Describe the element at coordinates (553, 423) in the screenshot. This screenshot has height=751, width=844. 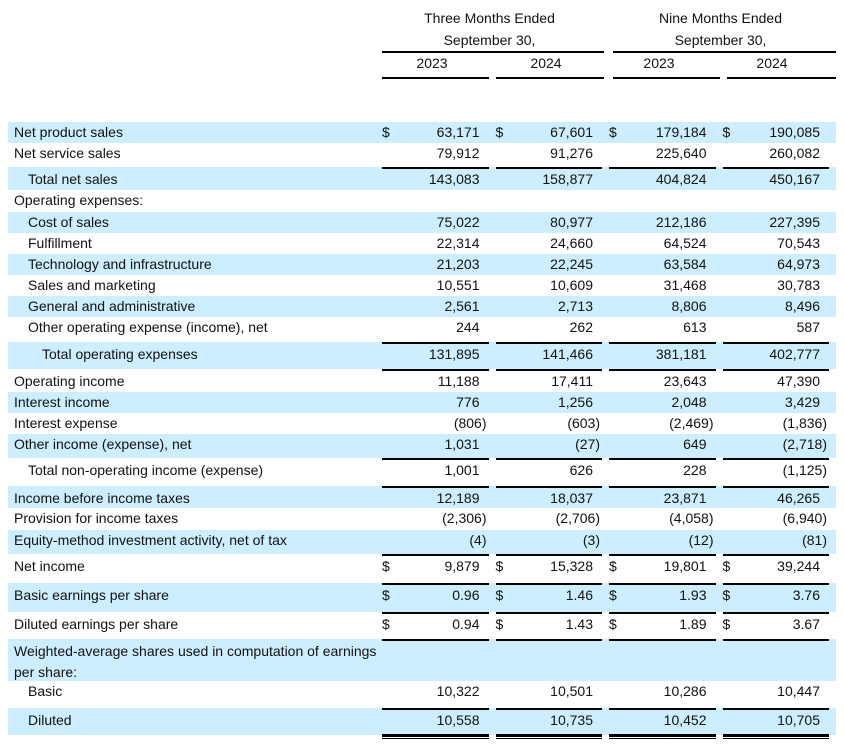
I see `value-cell: (603)` at that location.